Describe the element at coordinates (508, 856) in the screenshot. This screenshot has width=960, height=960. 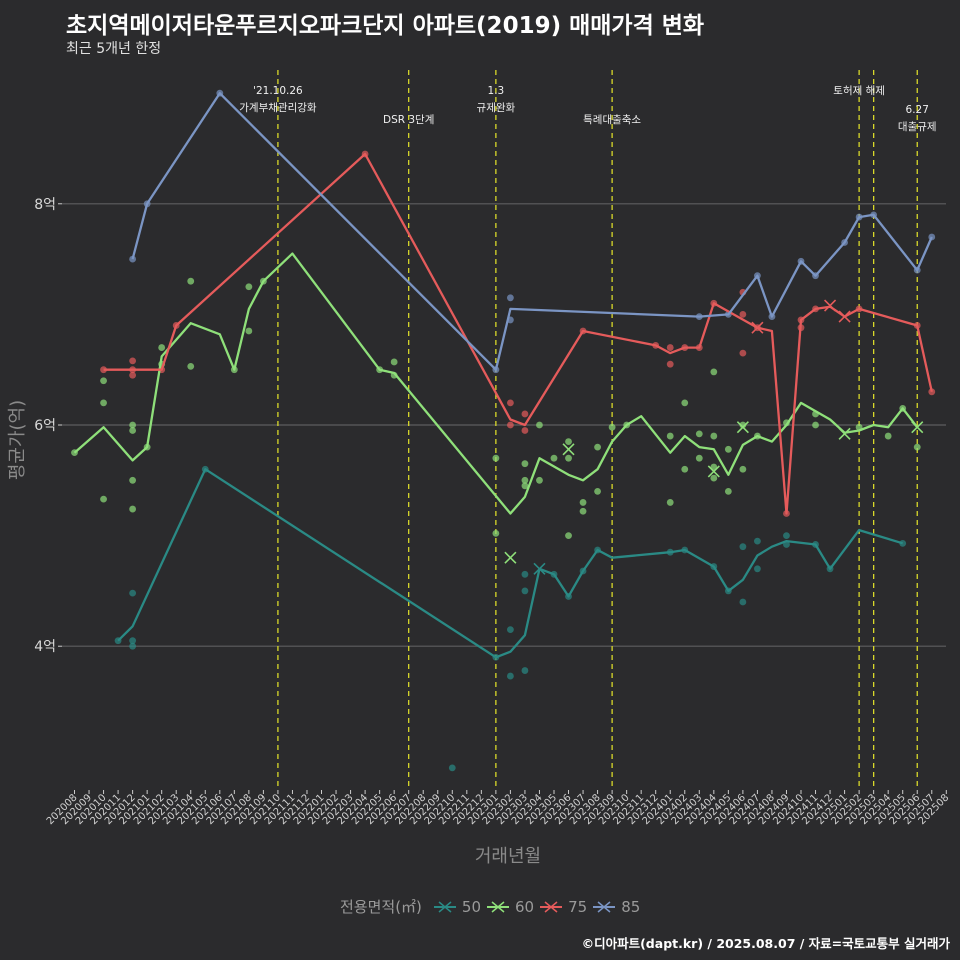
I see `x-axis-label: 거래년월` at that location.